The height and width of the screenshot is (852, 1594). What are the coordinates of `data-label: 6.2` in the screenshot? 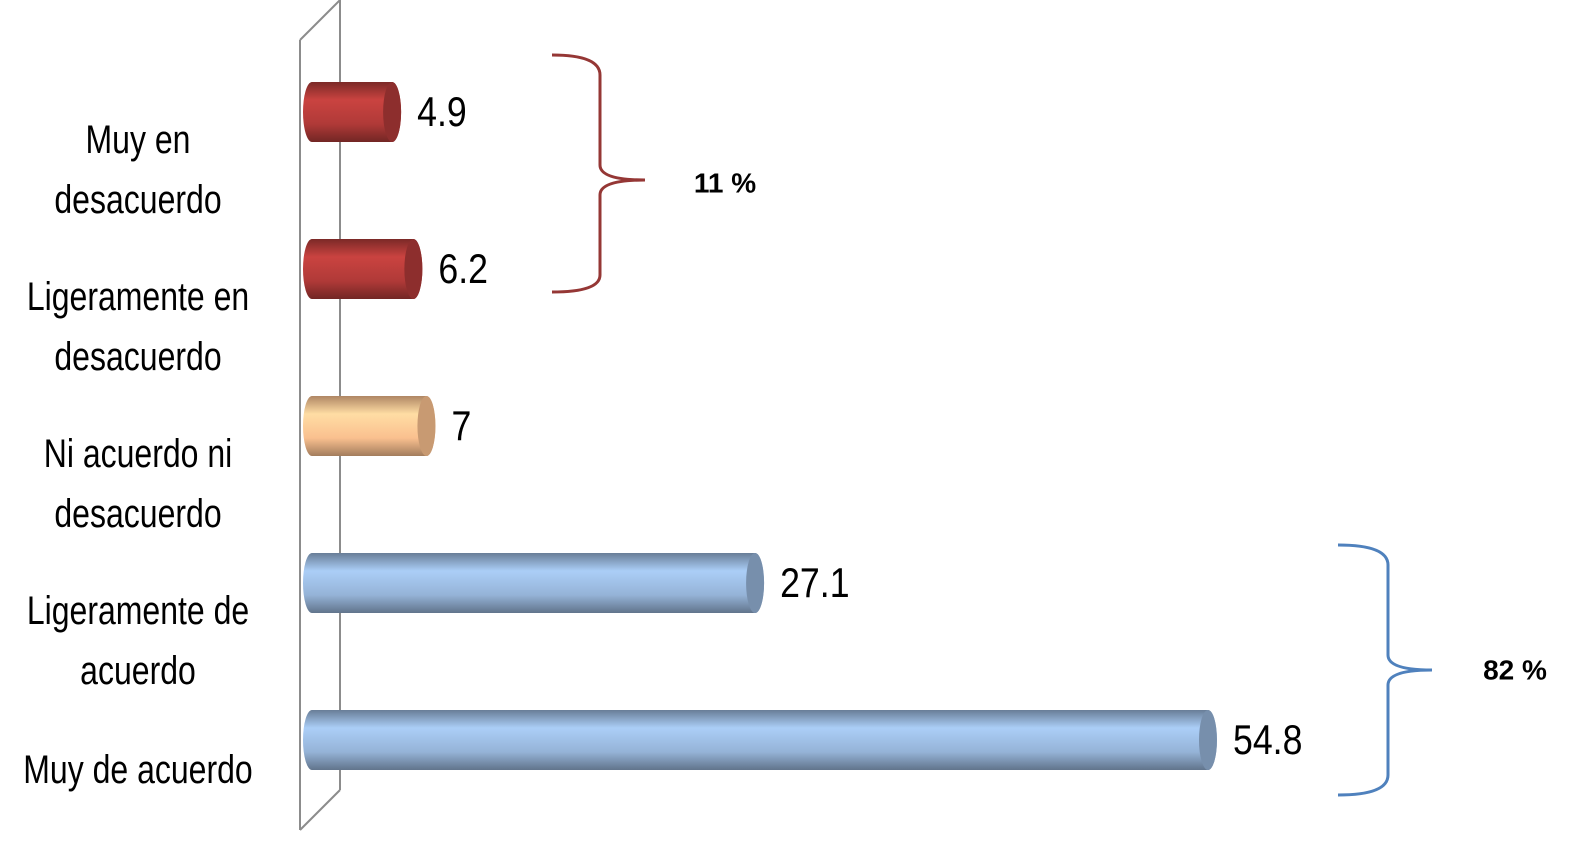 It's located at (463, 269).